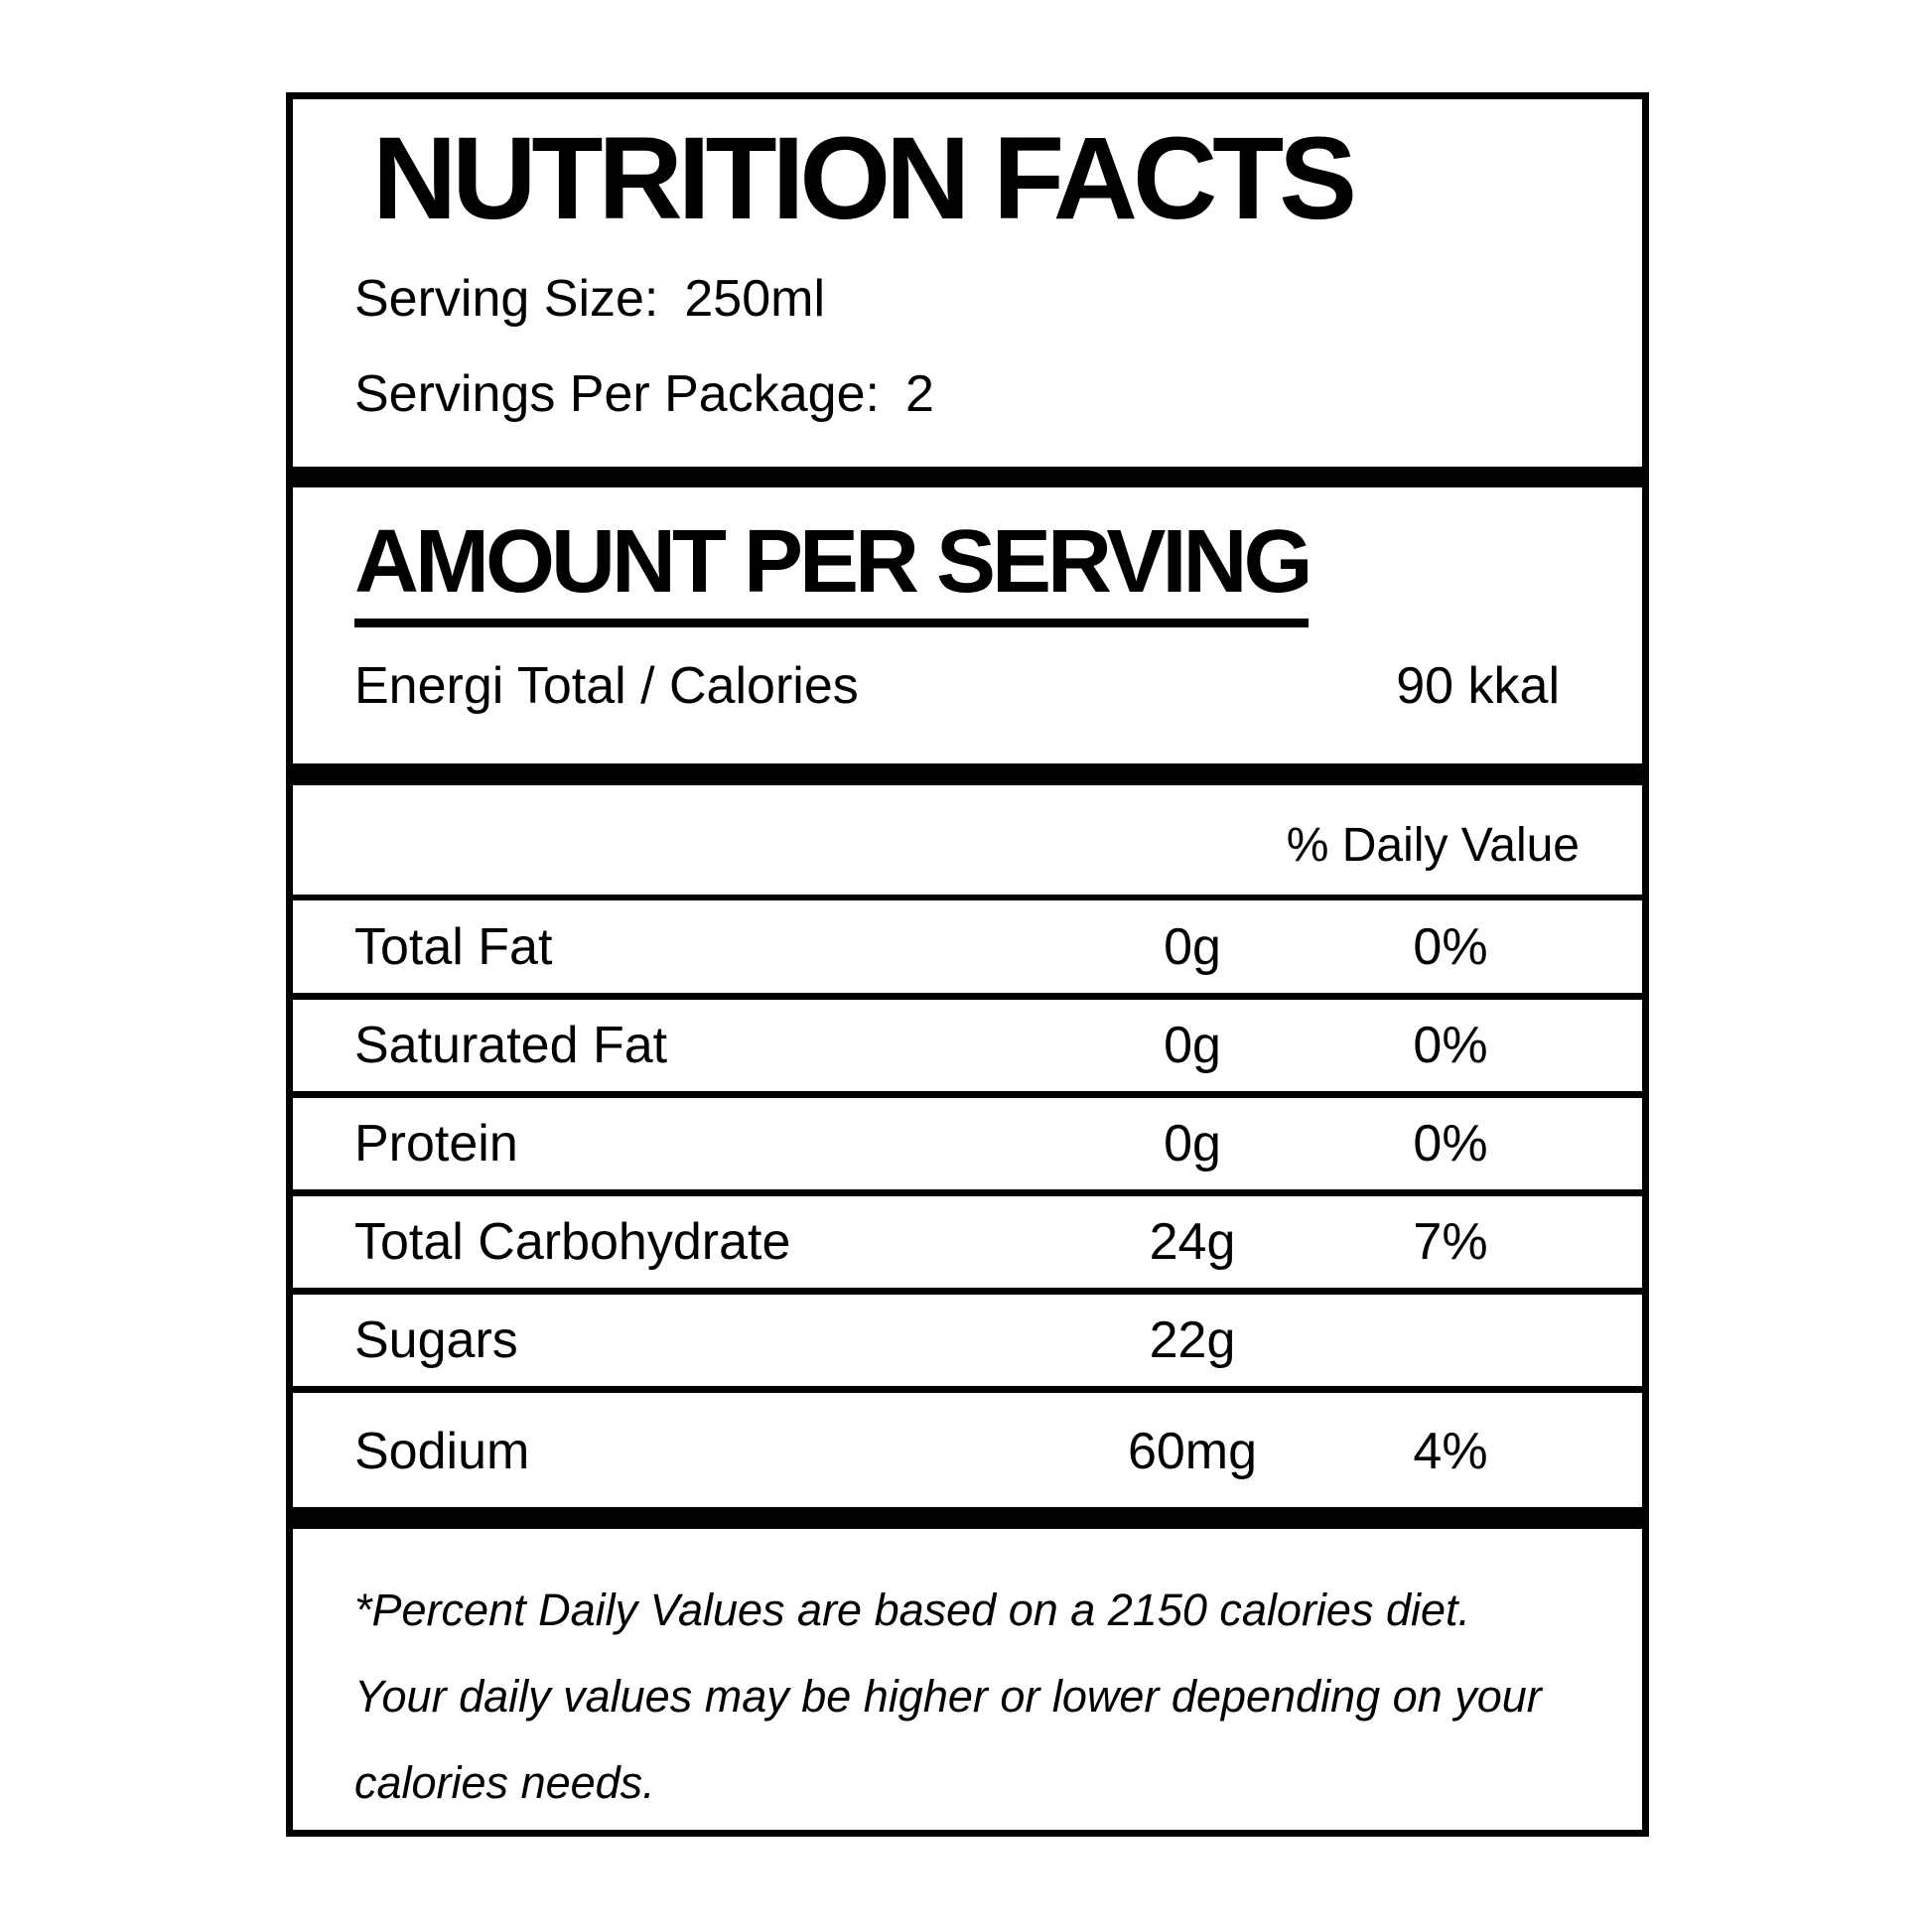 This screenshot has width=1932, height=1932. Describe the element at coordinates (1451, 1242) in the screenshot. I see `nutrient-daily-value: 7%` at that location.